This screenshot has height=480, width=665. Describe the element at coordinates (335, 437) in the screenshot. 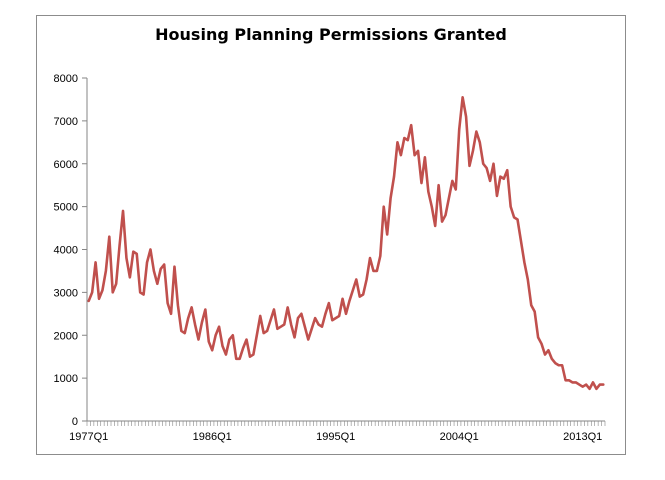

I see `x-tick-label: 1995Q1` at that location.